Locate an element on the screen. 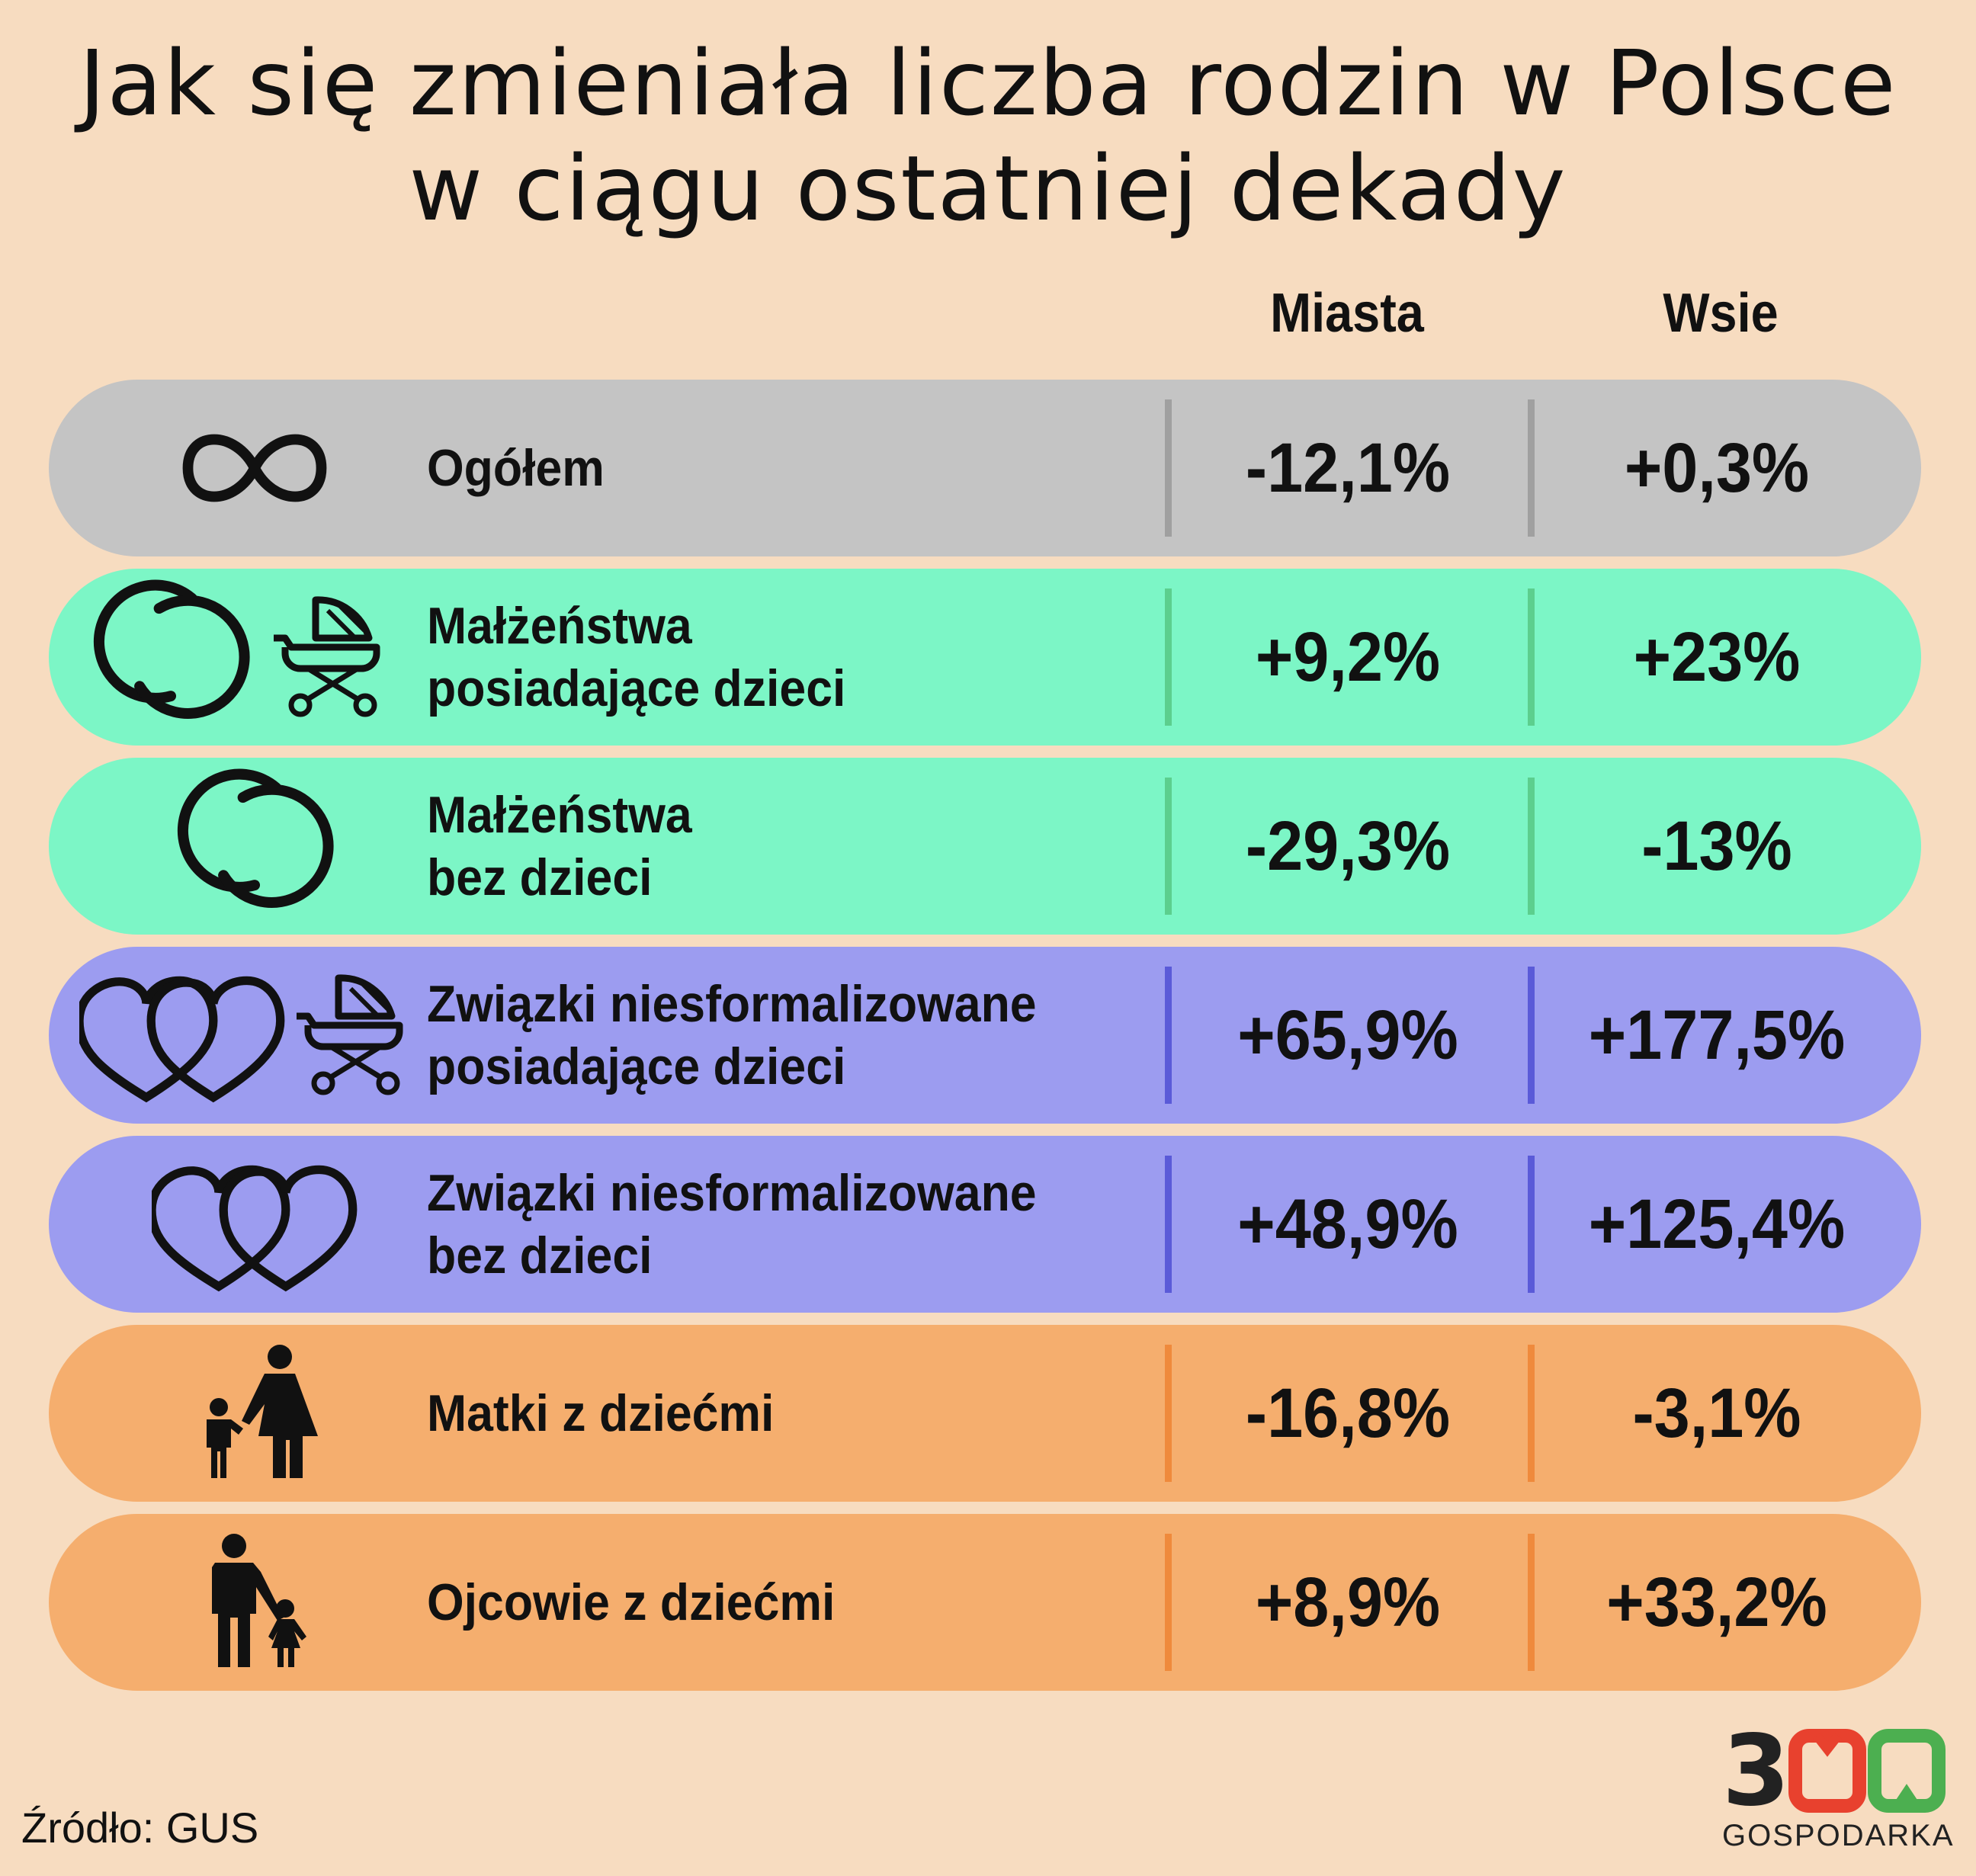  value-miasta: -29,3% is located at coordinates (1348, 846).